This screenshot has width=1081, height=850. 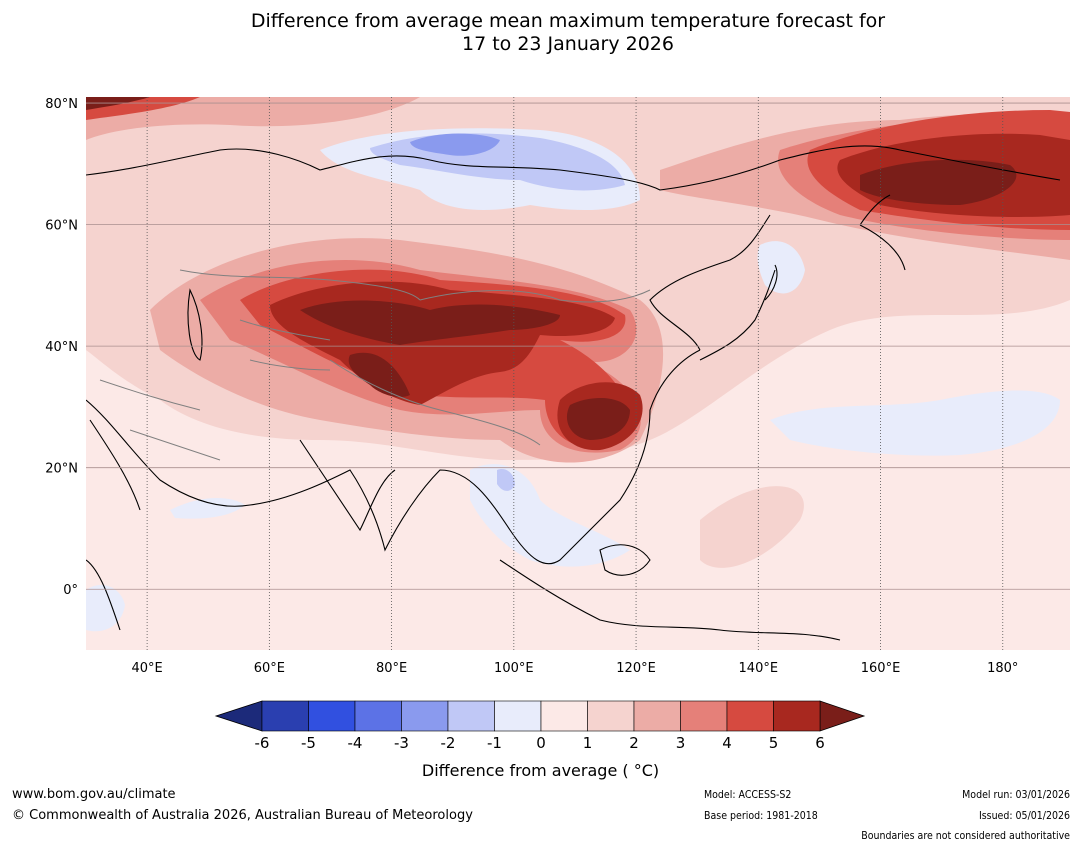 I want to click on coast-india, so click(x=347, y=485).